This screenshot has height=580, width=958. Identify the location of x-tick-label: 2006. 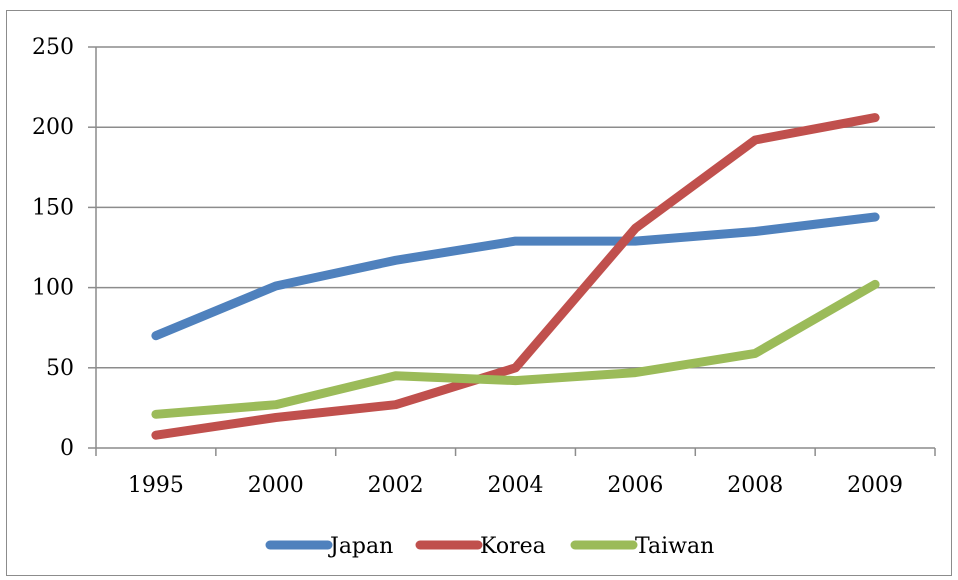
(635, 485).